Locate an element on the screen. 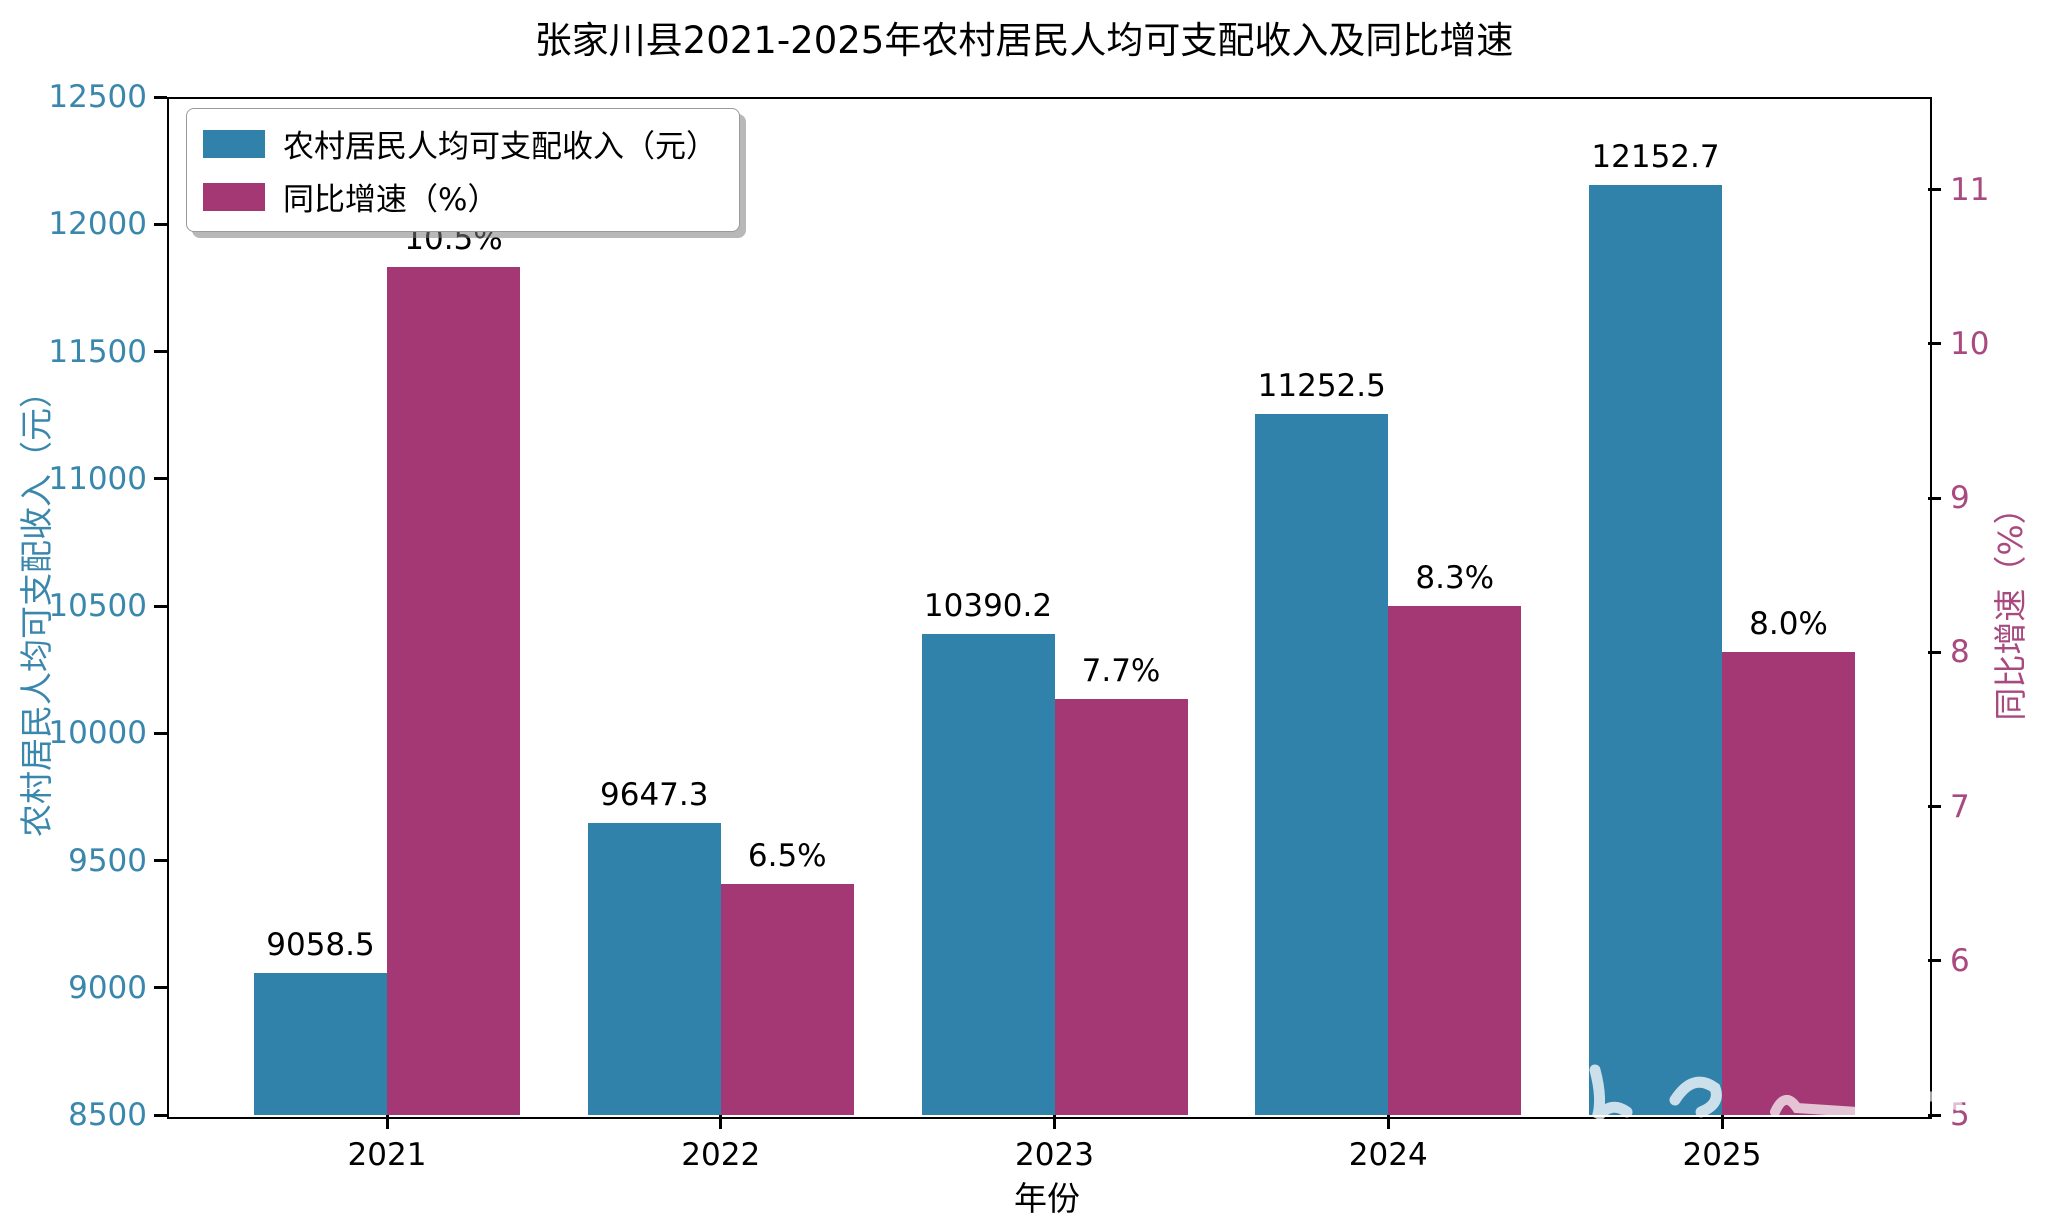 The image size is (2048, 1224). income-value-label: 9058.5 is located at coordinates (320, 944).